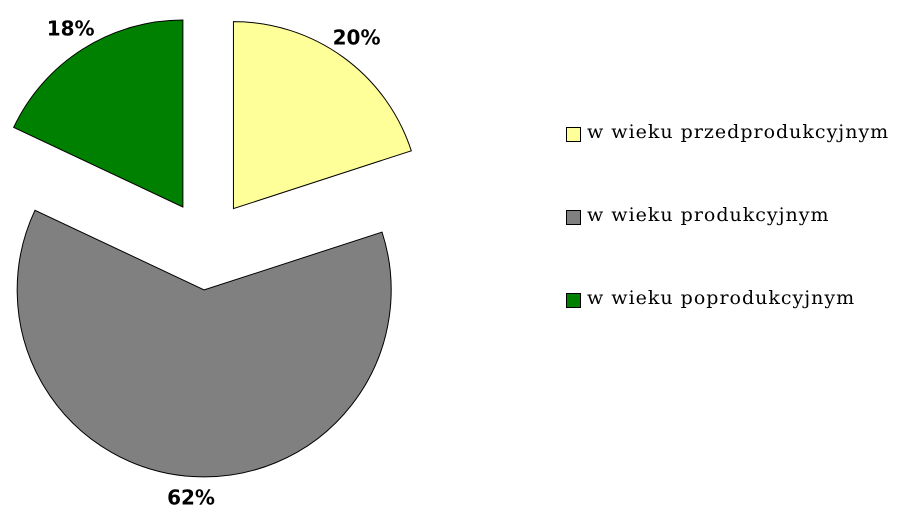 This screenshot has height=515, width=924. What do you see at coordinates (357, 38) in the screenshot?
I see `data-label: 20%` at bounding box center [357, 38].